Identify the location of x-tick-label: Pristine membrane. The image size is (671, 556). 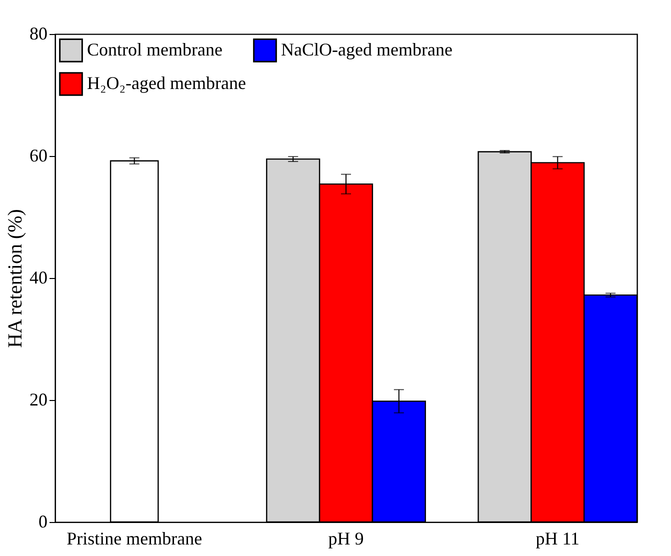
(134, 538).